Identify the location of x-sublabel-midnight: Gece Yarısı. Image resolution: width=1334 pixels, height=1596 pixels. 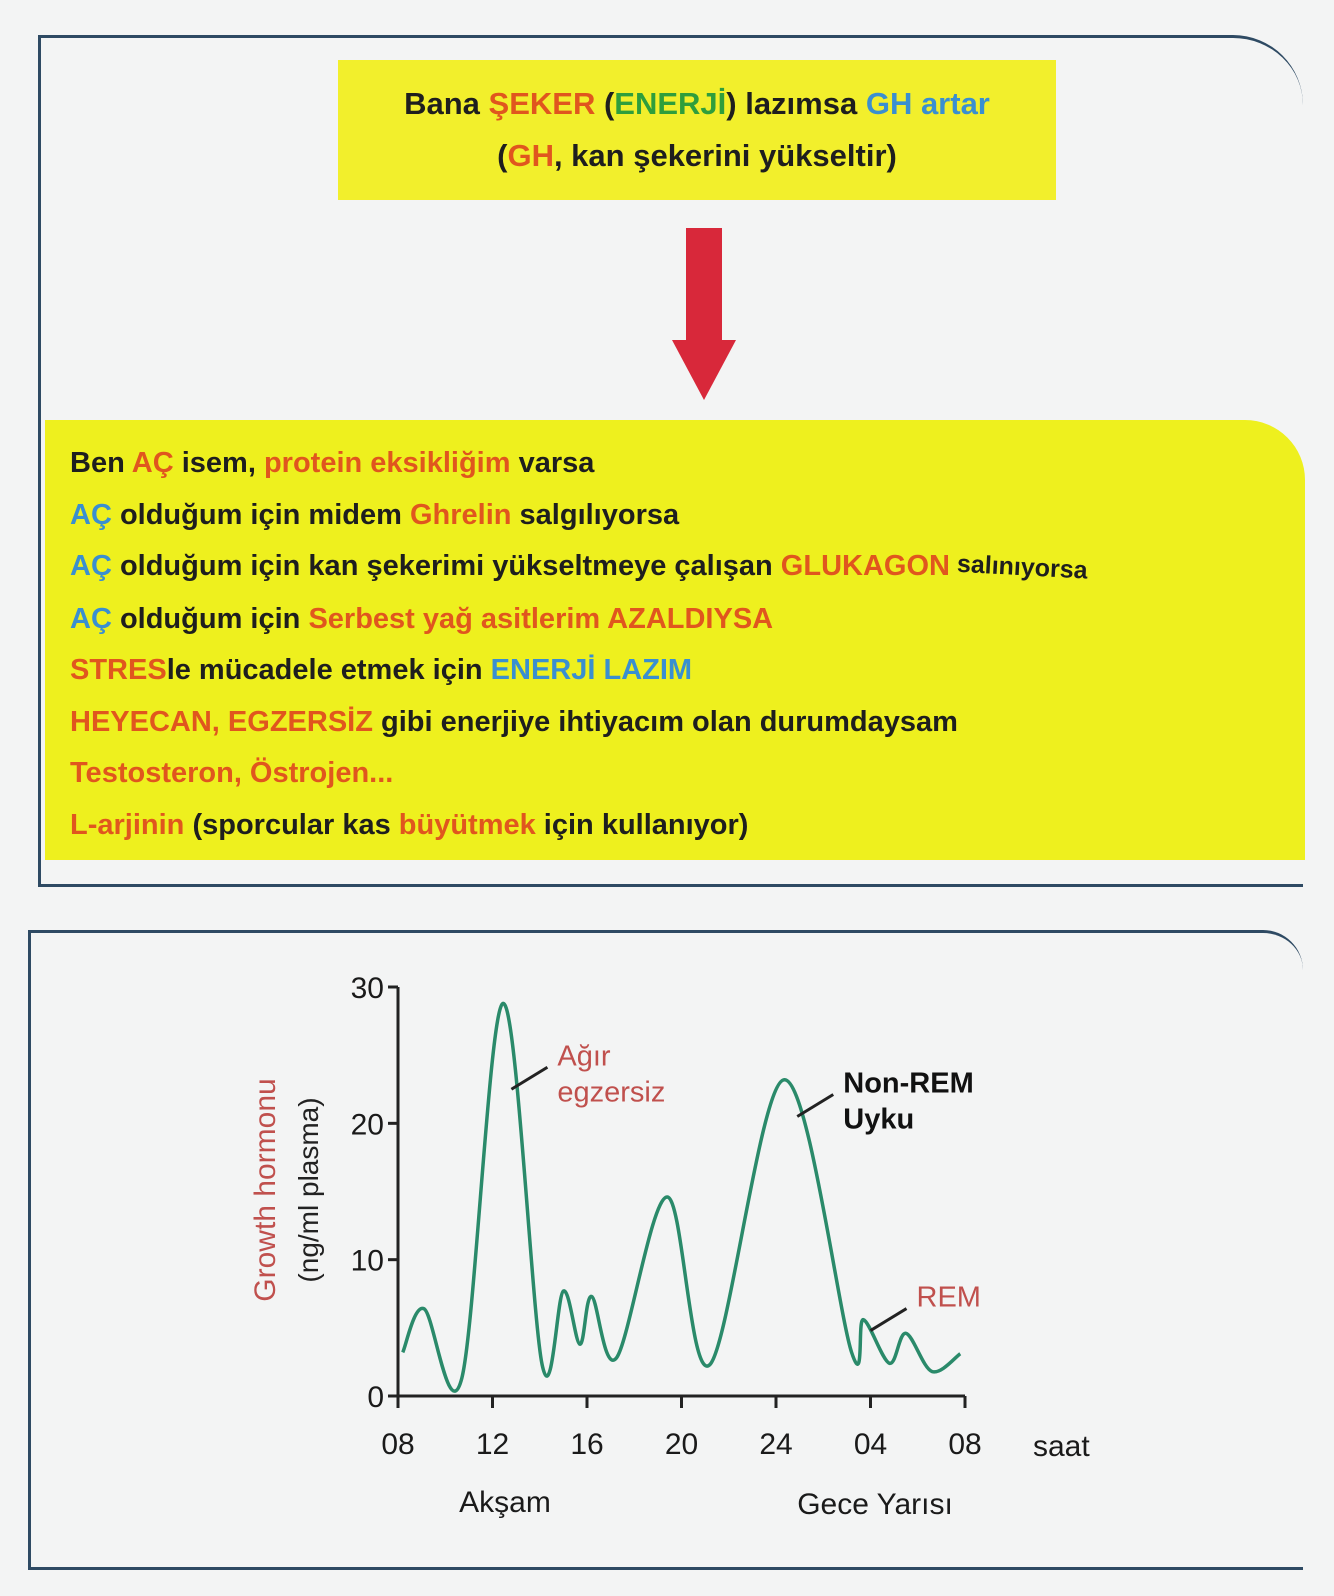
(875, 1504).